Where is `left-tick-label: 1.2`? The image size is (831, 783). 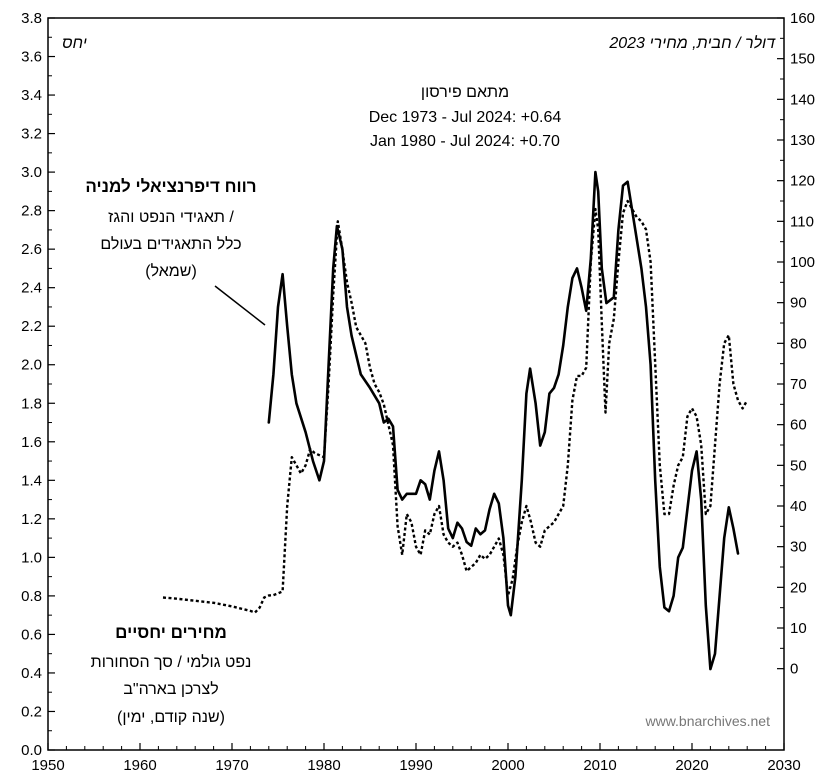
left-tick-label: 1.2 is located at coordinates (31, 519).